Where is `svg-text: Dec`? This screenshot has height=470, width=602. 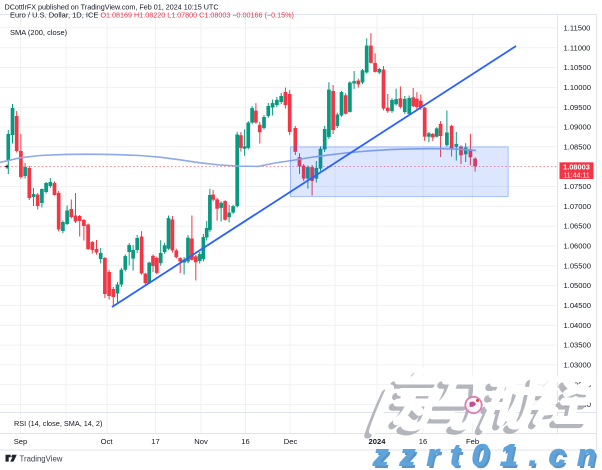 svg-text: Dec is located at coordinates (291, 441).